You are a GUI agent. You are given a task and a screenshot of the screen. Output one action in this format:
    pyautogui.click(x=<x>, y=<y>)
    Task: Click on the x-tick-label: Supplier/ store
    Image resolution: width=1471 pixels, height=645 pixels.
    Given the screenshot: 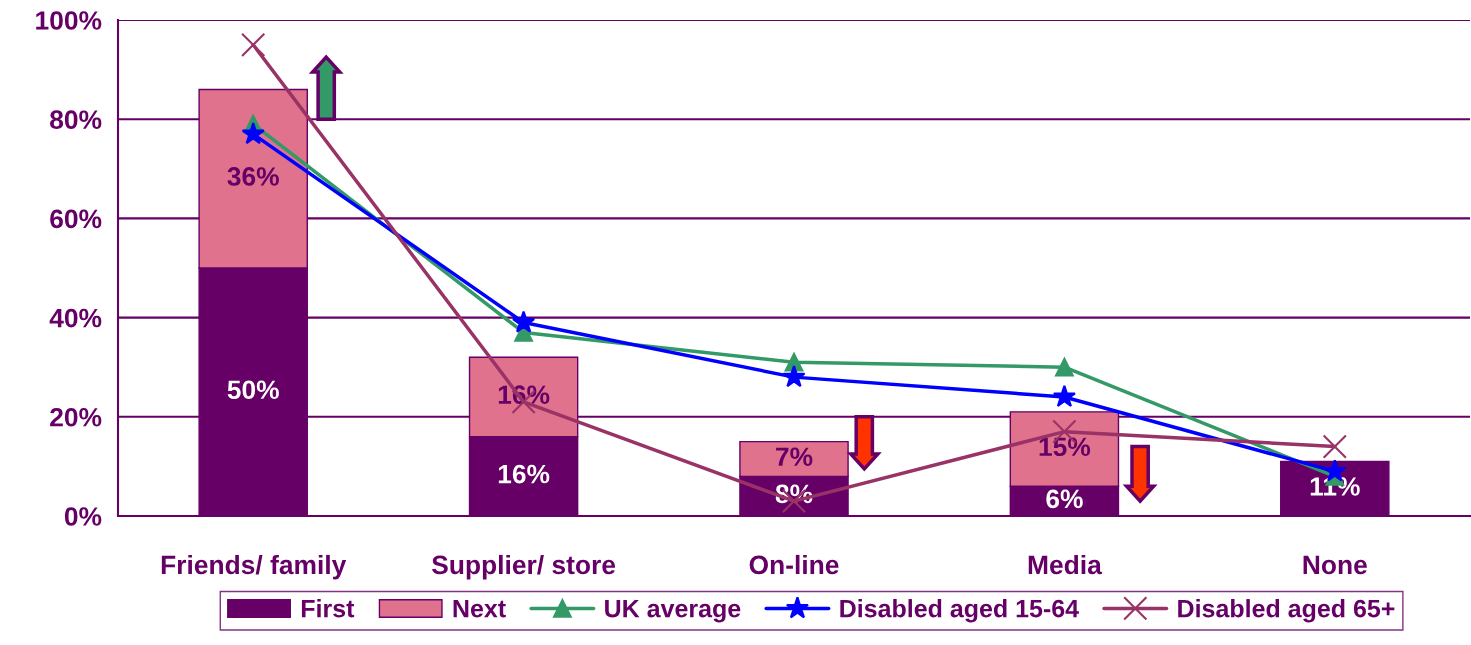 What is the action you would take?
    pyautogui.click(x=523, y=567)
    